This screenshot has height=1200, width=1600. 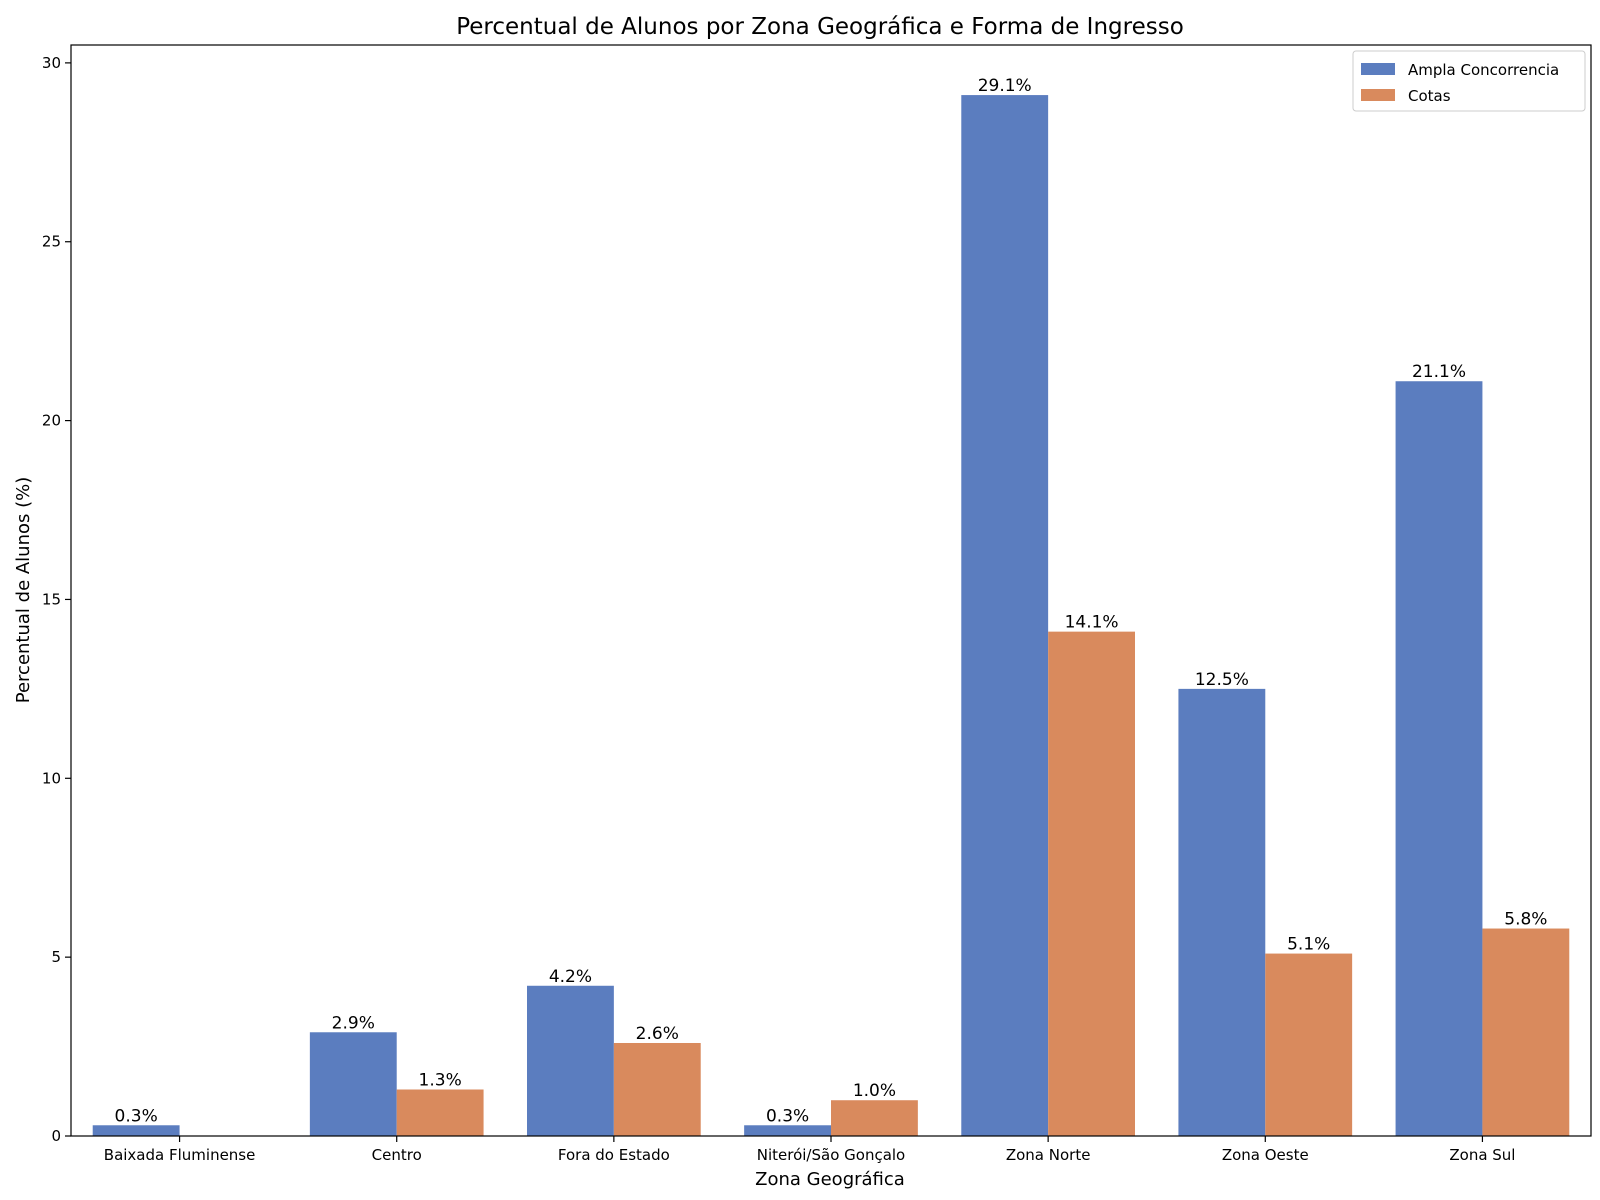 I want to click on y-tick-label: 10, so click(x=51, y=778).